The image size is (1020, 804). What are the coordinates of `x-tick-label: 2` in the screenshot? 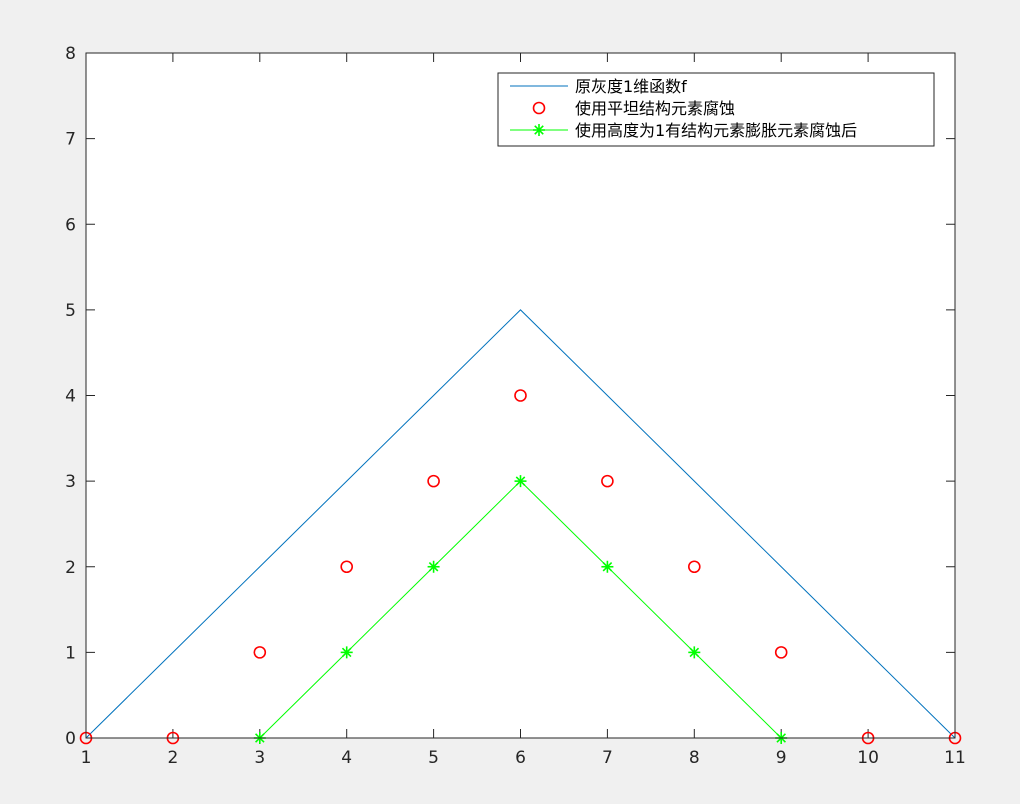 It's located at (172, 758).